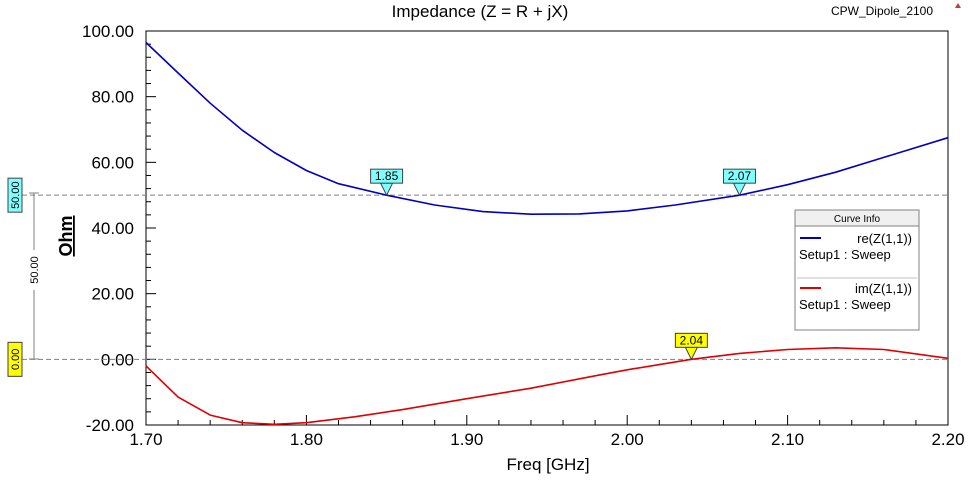  What do you see at coordinates (35, 270) in the screenshot?
I see `delta-value: 50.00` at bounding box center [35, 270].